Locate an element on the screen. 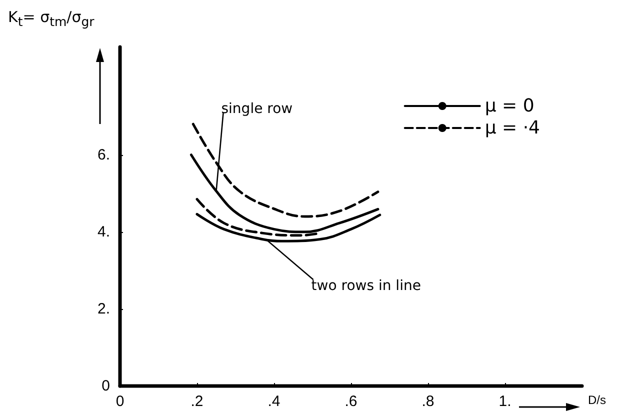  legend-label: μ = ·4 is located at coordinates (512, 128).